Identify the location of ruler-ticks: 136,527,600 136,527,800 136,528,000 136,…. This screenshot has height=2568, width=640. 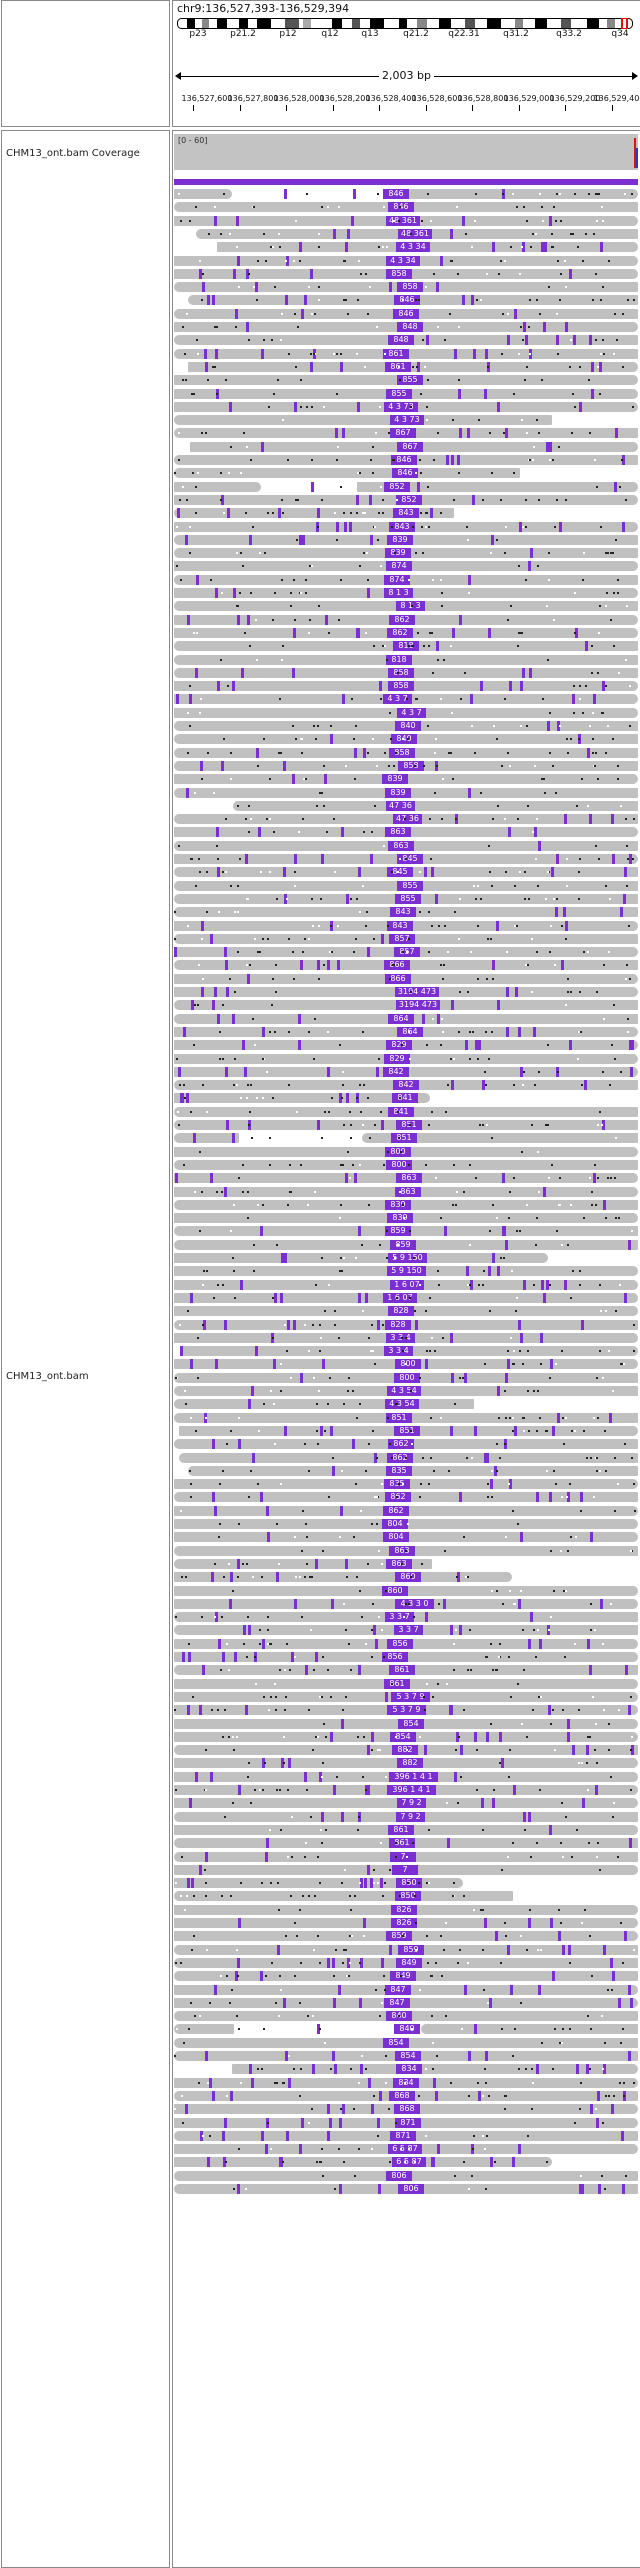
(406, 104).